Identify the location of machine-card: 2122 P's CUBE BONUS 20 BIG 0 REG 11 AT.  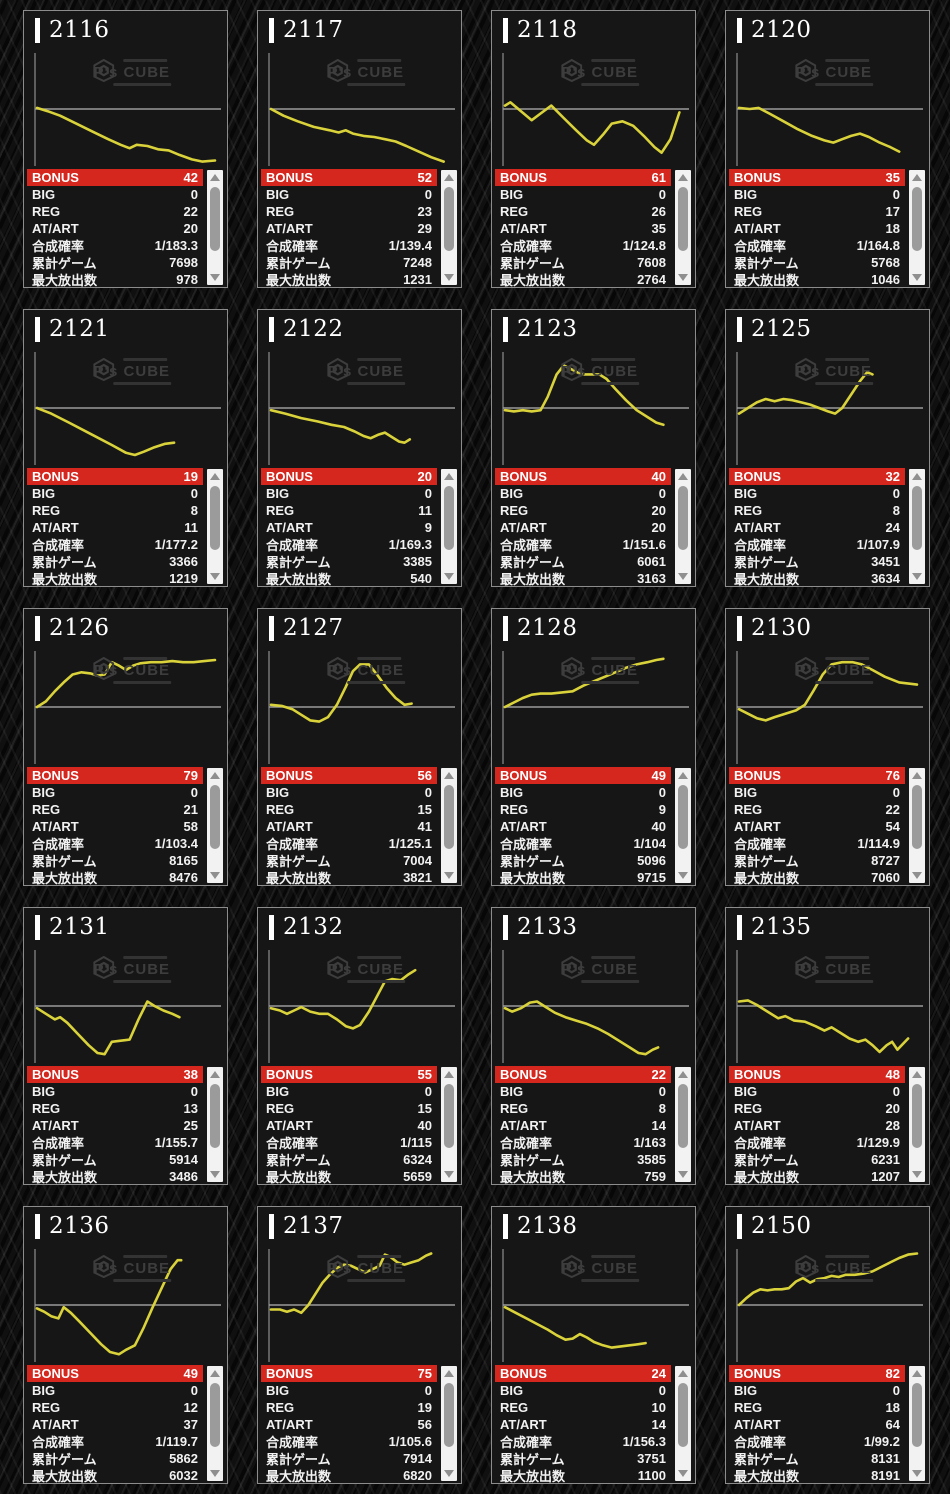
(359, 448).